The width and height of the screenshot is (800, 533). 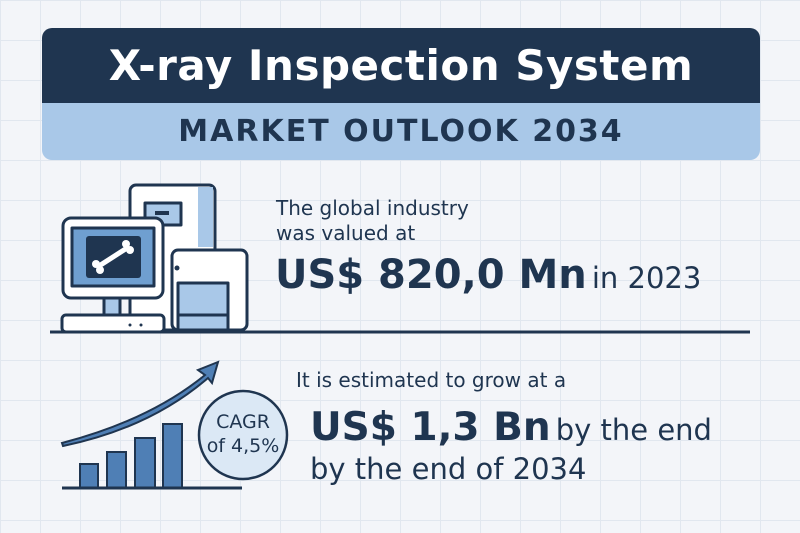 I want to click on forecast-intro: It is estimated to grow at a, so click(x=431, y=380).